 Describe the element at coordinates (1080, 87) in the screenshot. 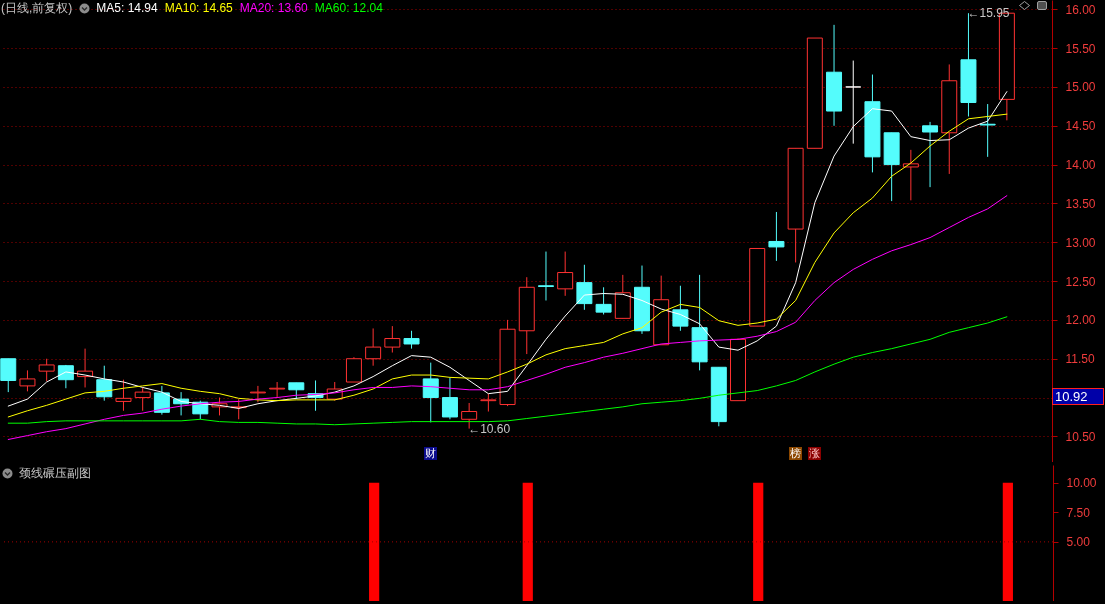

I see `y-tick-label: 15.00` at that location.